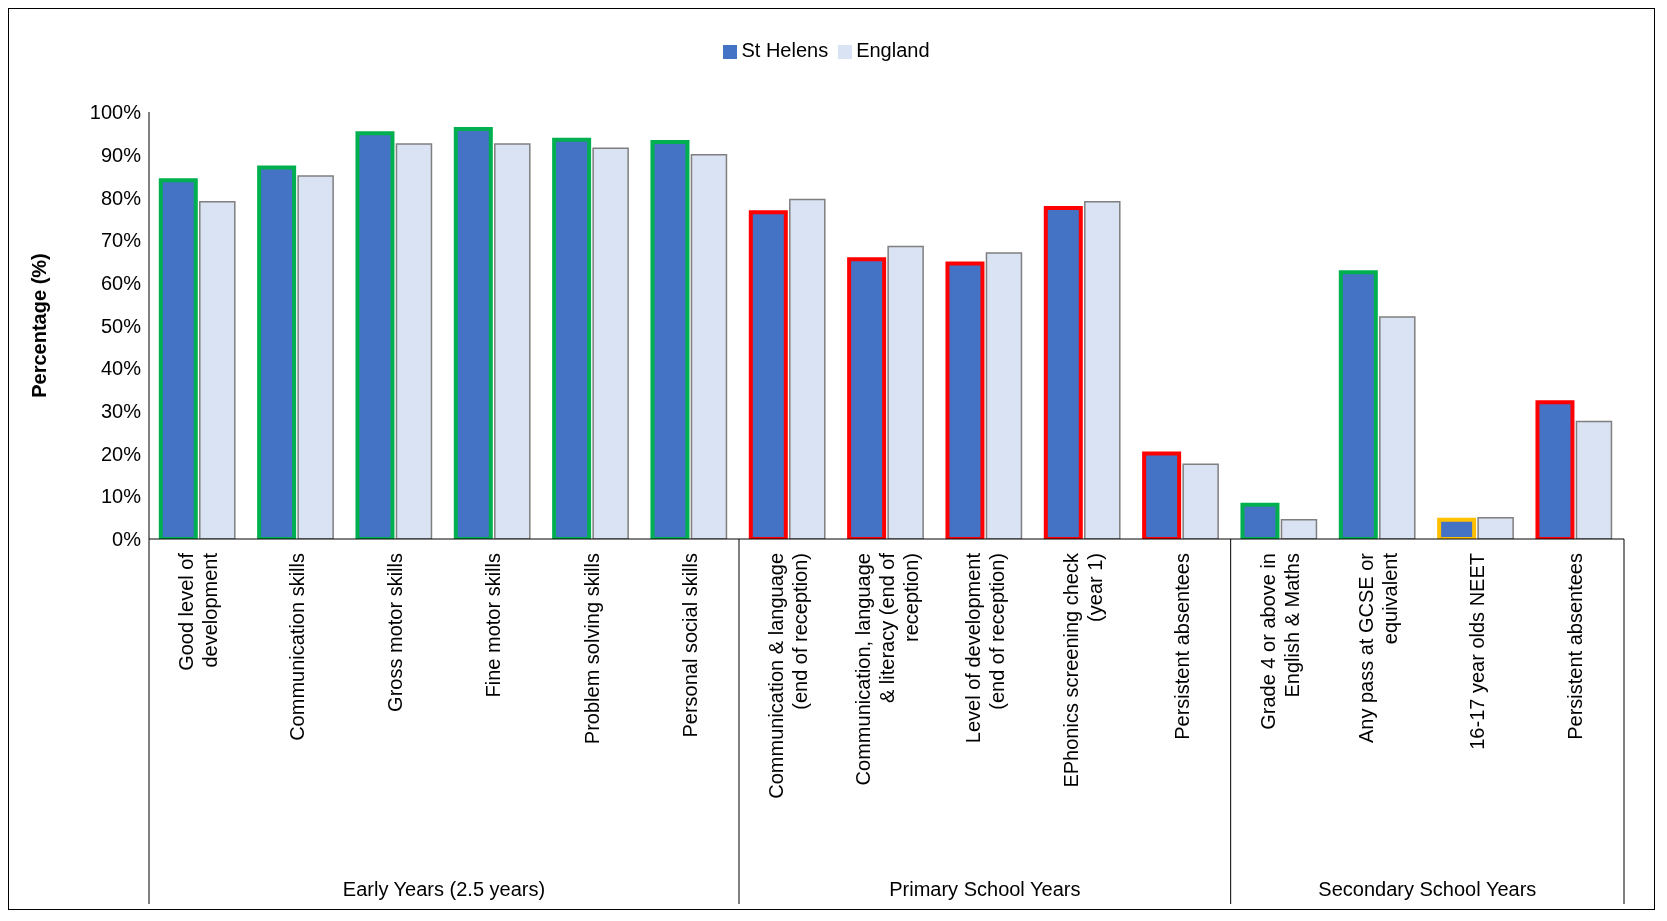  What do you see at coordinates (493, 625) in the screenshot?
I see `x-tick-label: Fine motor skills` at bounding box center [493, 625].